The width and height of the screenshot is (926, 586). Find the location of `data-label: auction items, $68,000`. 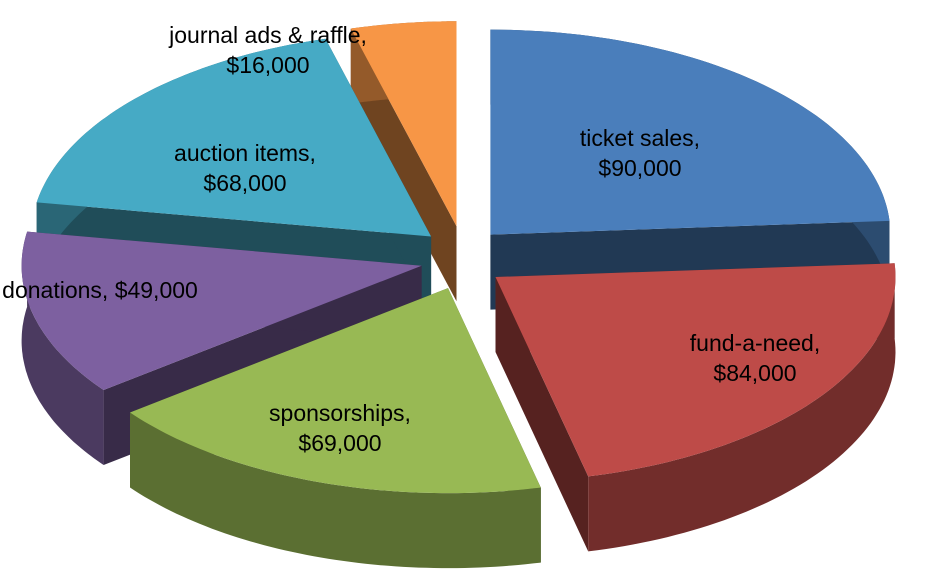

data-label: auction items, $68,000 is located at coordinates (245, 168).